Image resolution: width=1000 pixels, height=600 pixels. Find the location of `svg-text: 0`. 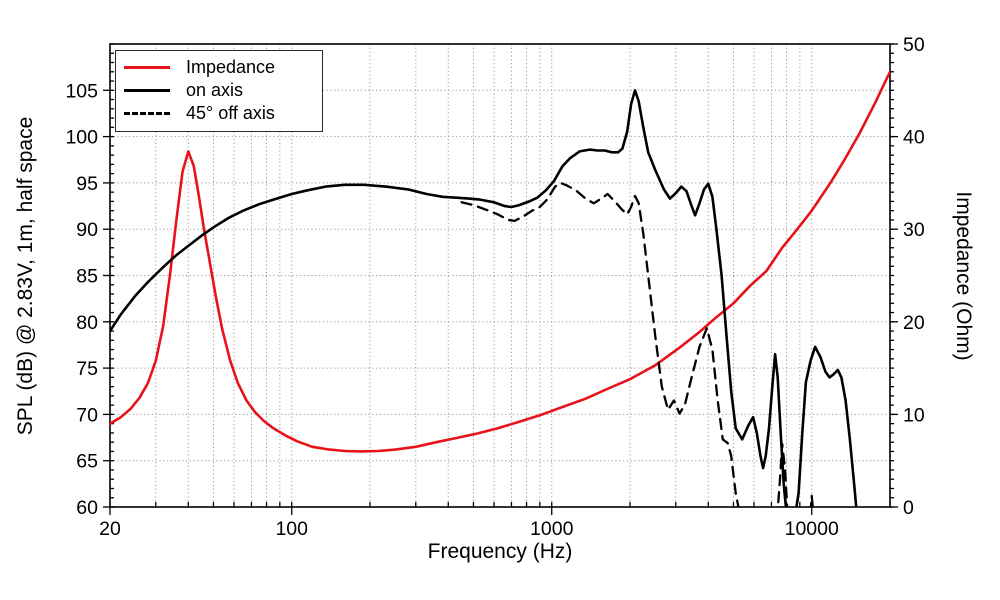

svg-text: 0 is located at coordinates (908, 508).